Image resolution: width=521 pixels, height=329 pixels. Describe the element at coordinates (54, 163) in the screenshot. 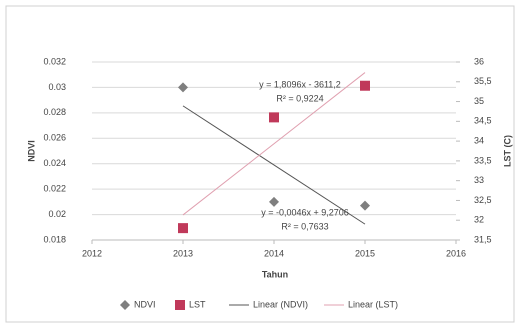

I see `y-tick-label: 0.024` at that location.